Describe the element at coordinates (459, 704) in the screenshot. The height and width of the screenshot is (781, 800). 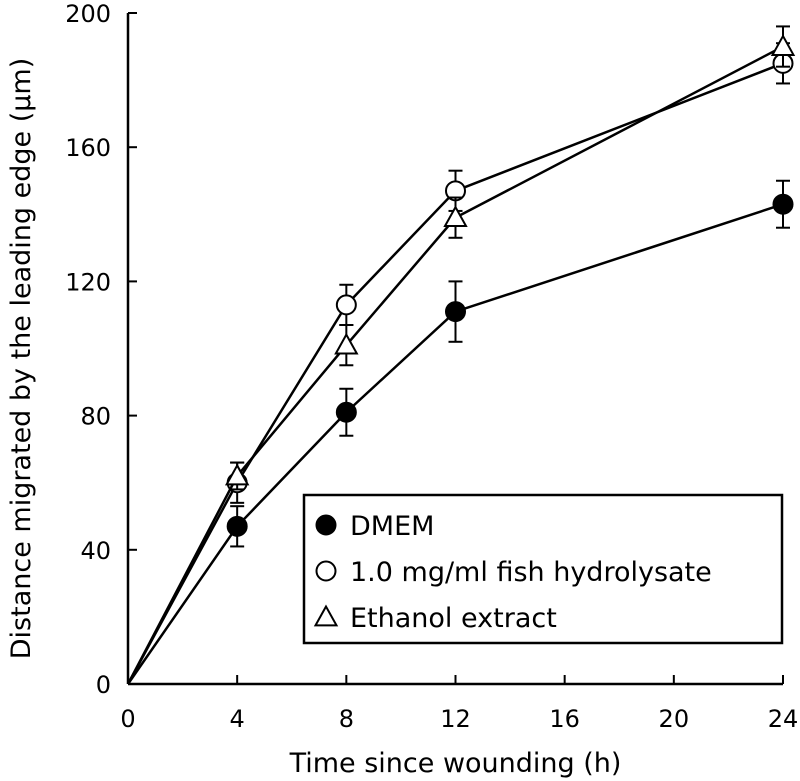
I see `x-axis-ticks: 0 4 8 12 16 20 24` at that location.